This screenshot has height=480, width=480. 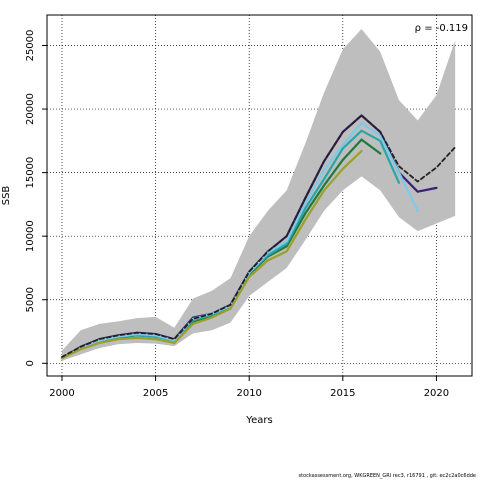 I want to click on y-axis-title: SSB, so click(x=6, y=196).